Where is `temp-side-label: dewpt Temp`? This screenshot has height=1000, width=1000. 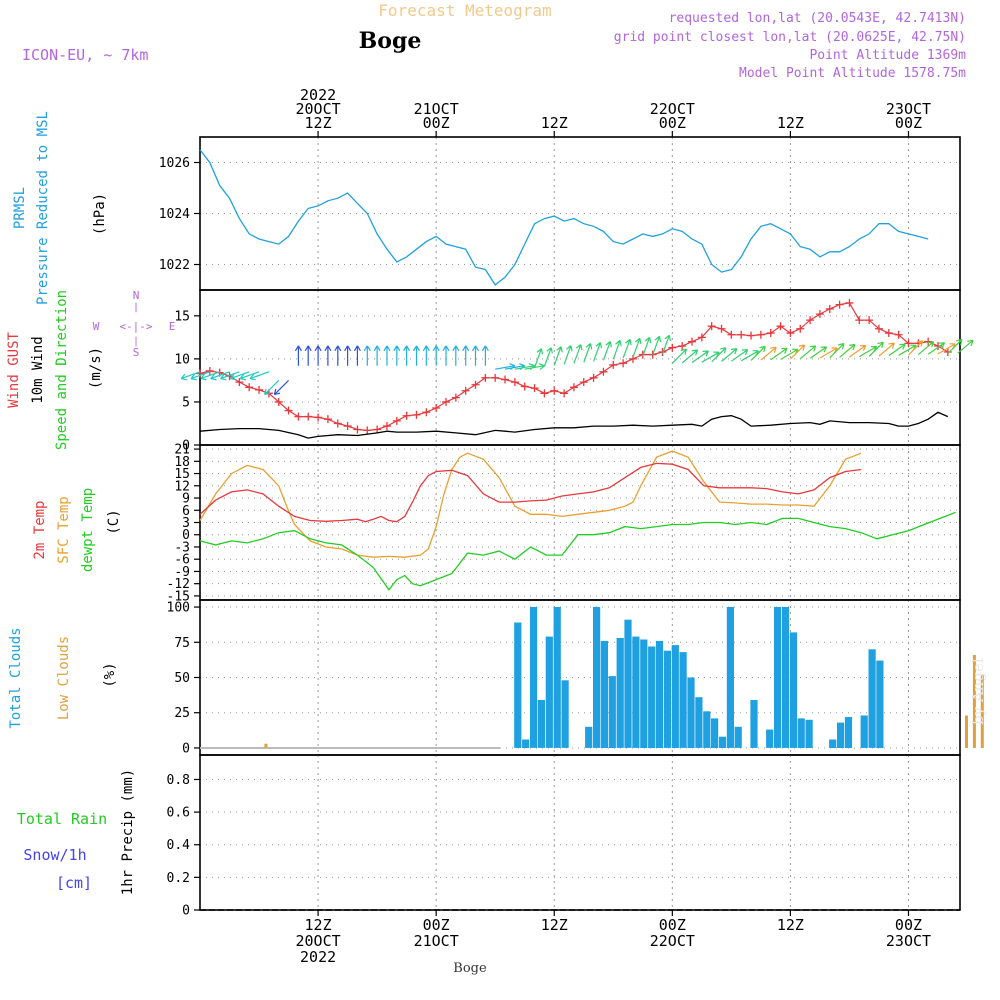 temp-side-label: dewpt Temp is located at coordinates (88, 530).